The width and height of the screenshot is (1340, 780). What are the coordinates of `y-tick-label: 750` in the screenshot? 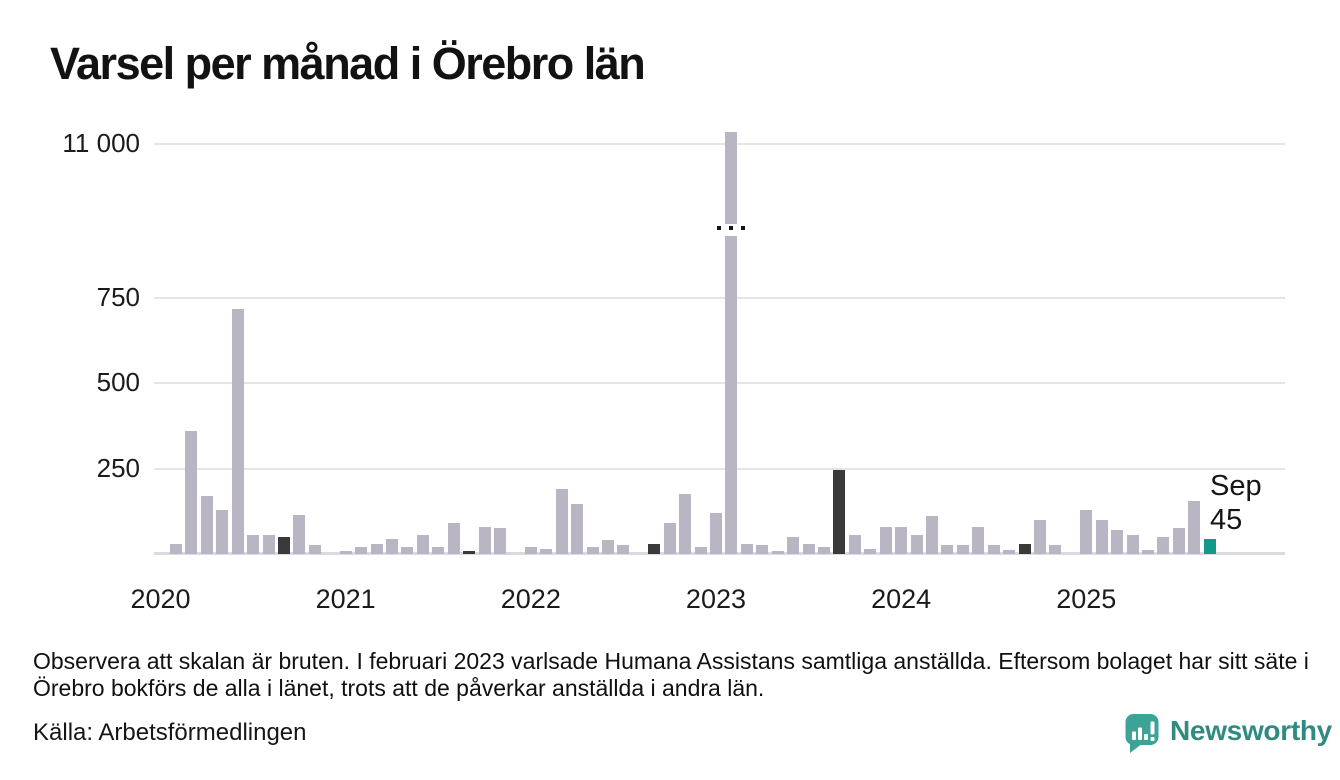 It's located at (118, 296).